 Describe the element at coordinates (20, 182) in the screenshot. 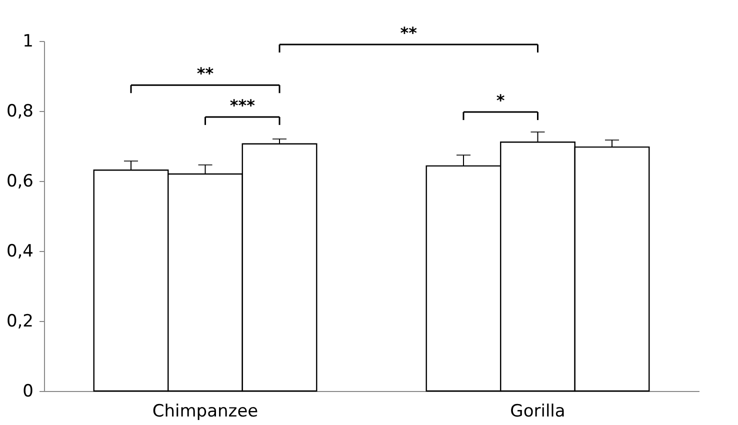

I see `y-tick-label: 0,6` at that location.